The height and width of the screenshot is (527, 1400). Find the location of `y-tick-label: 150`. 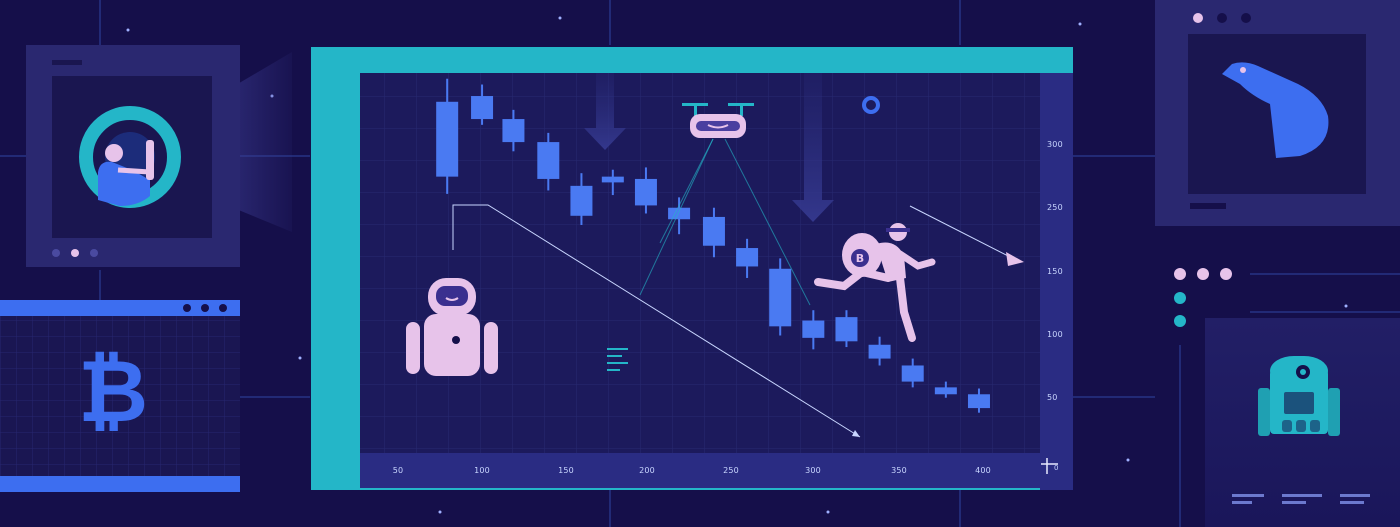

y-tick-label: 150 is located at coordinates (1055, 271).